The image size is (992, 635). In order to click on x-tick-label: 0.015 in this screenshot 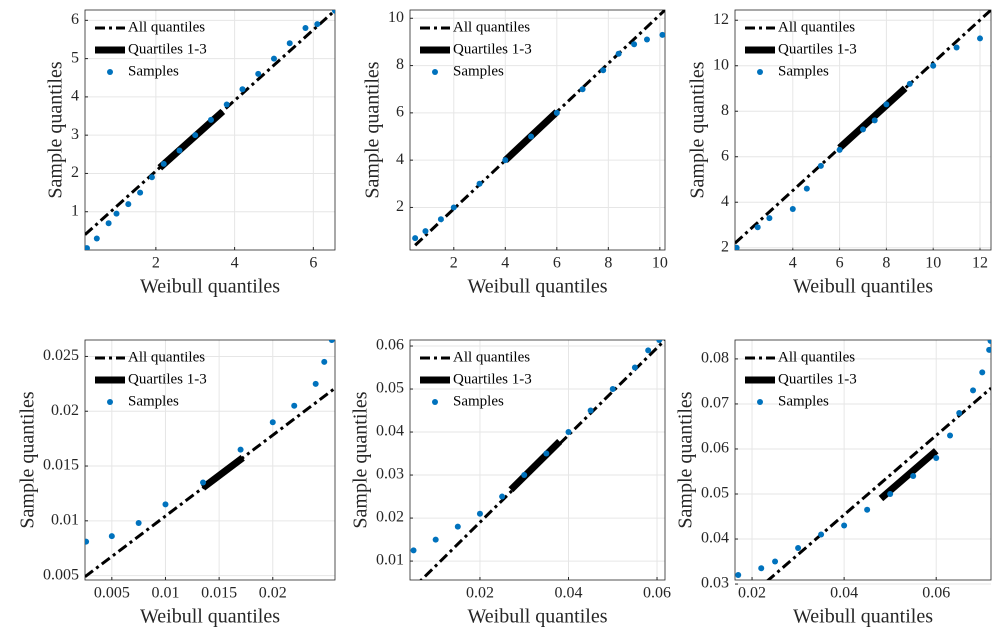, I will do `click(219, 593)`.